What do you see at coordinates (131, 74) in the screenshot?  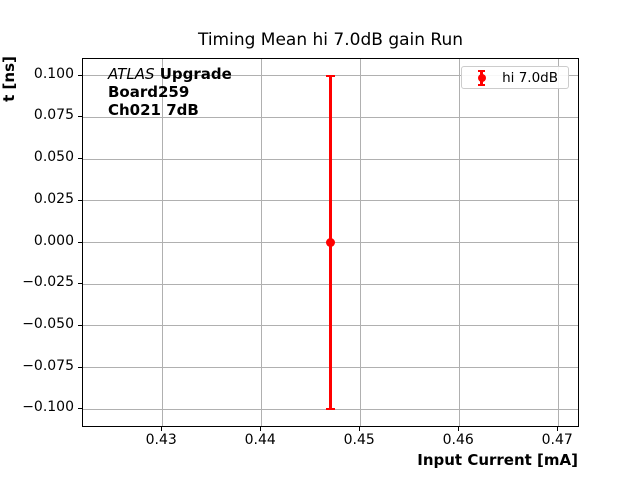 I see `annotation-experiment: ATLAS` at bounding box center [131, 74].